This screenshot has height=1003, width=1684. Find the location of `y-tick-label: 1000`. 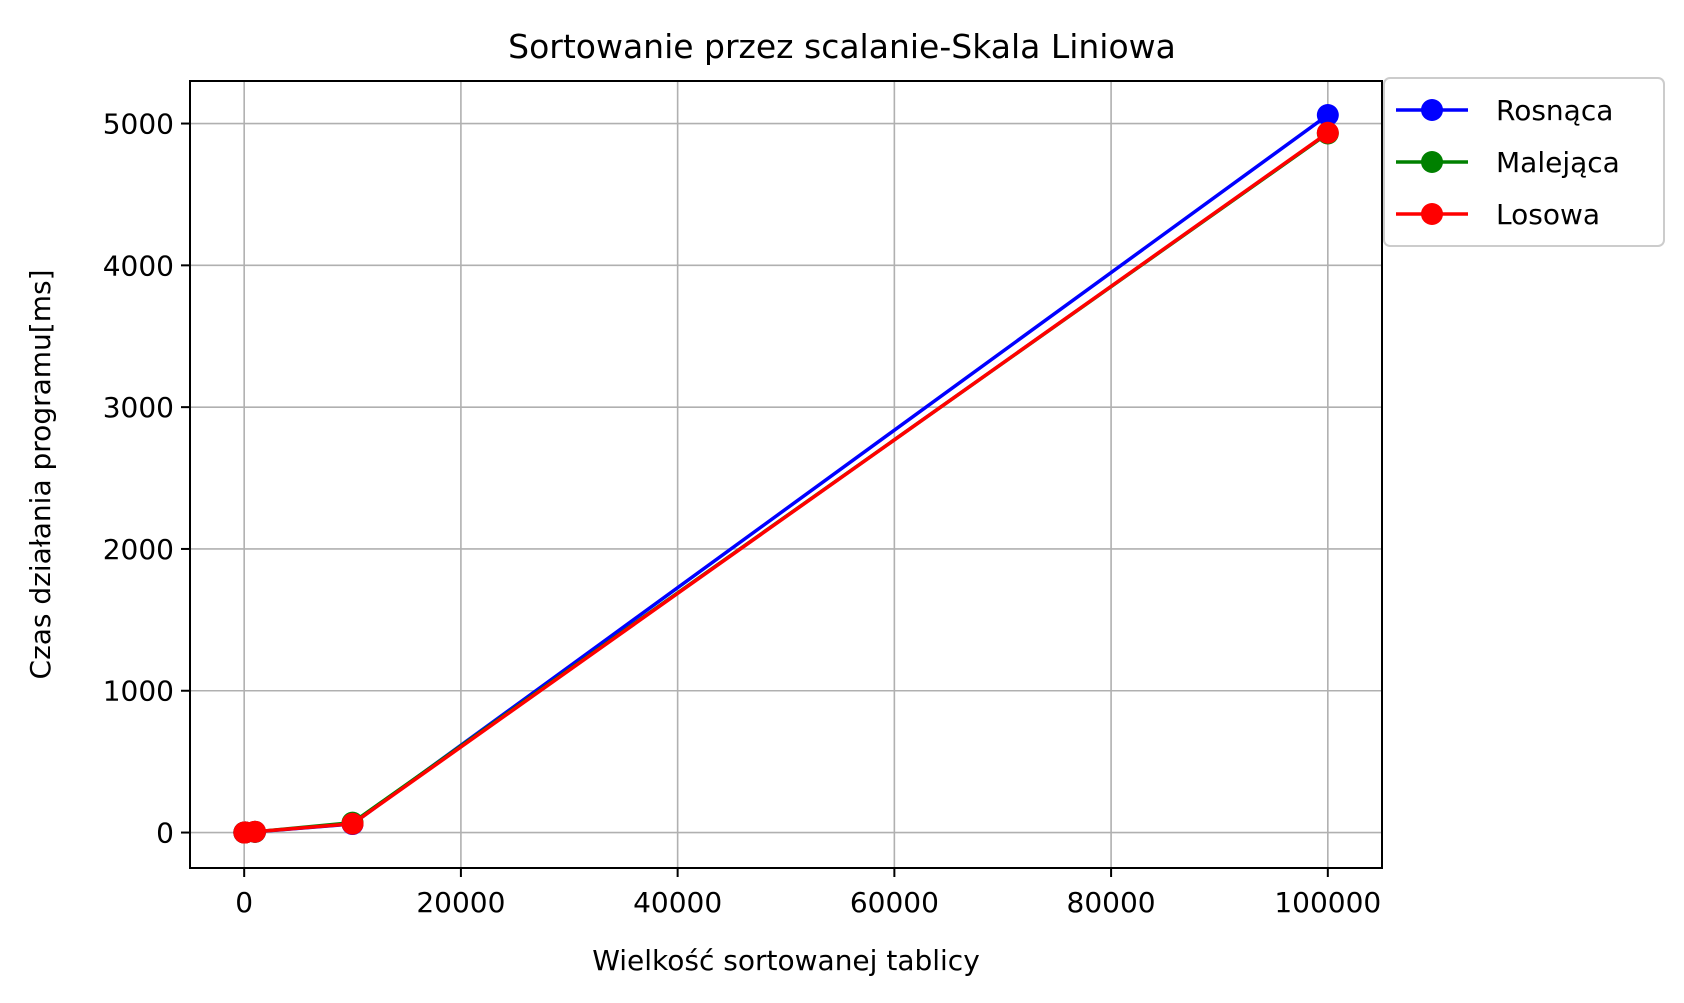

y-tick-label: 1000 is located at coordinates (138, 691).